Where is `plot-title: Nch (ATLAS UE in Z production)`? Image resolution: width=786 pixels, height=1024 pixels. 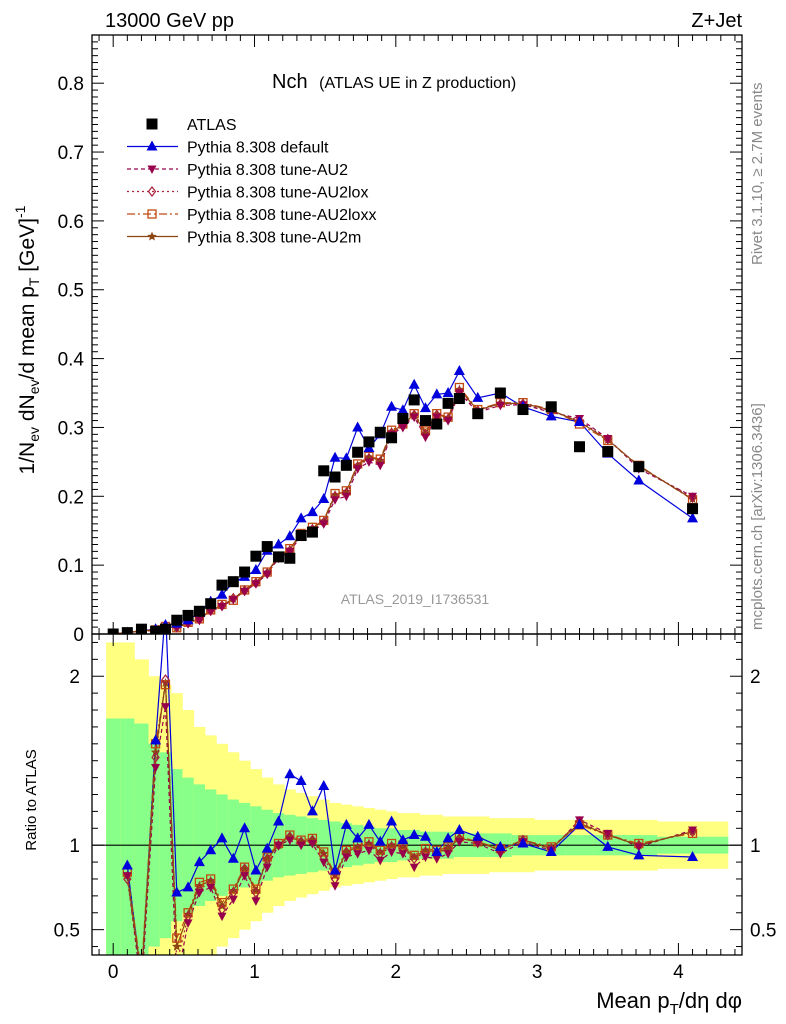
plot-title: Nch (ATLAS UE in Z production) is located at coordinates (394, 82).